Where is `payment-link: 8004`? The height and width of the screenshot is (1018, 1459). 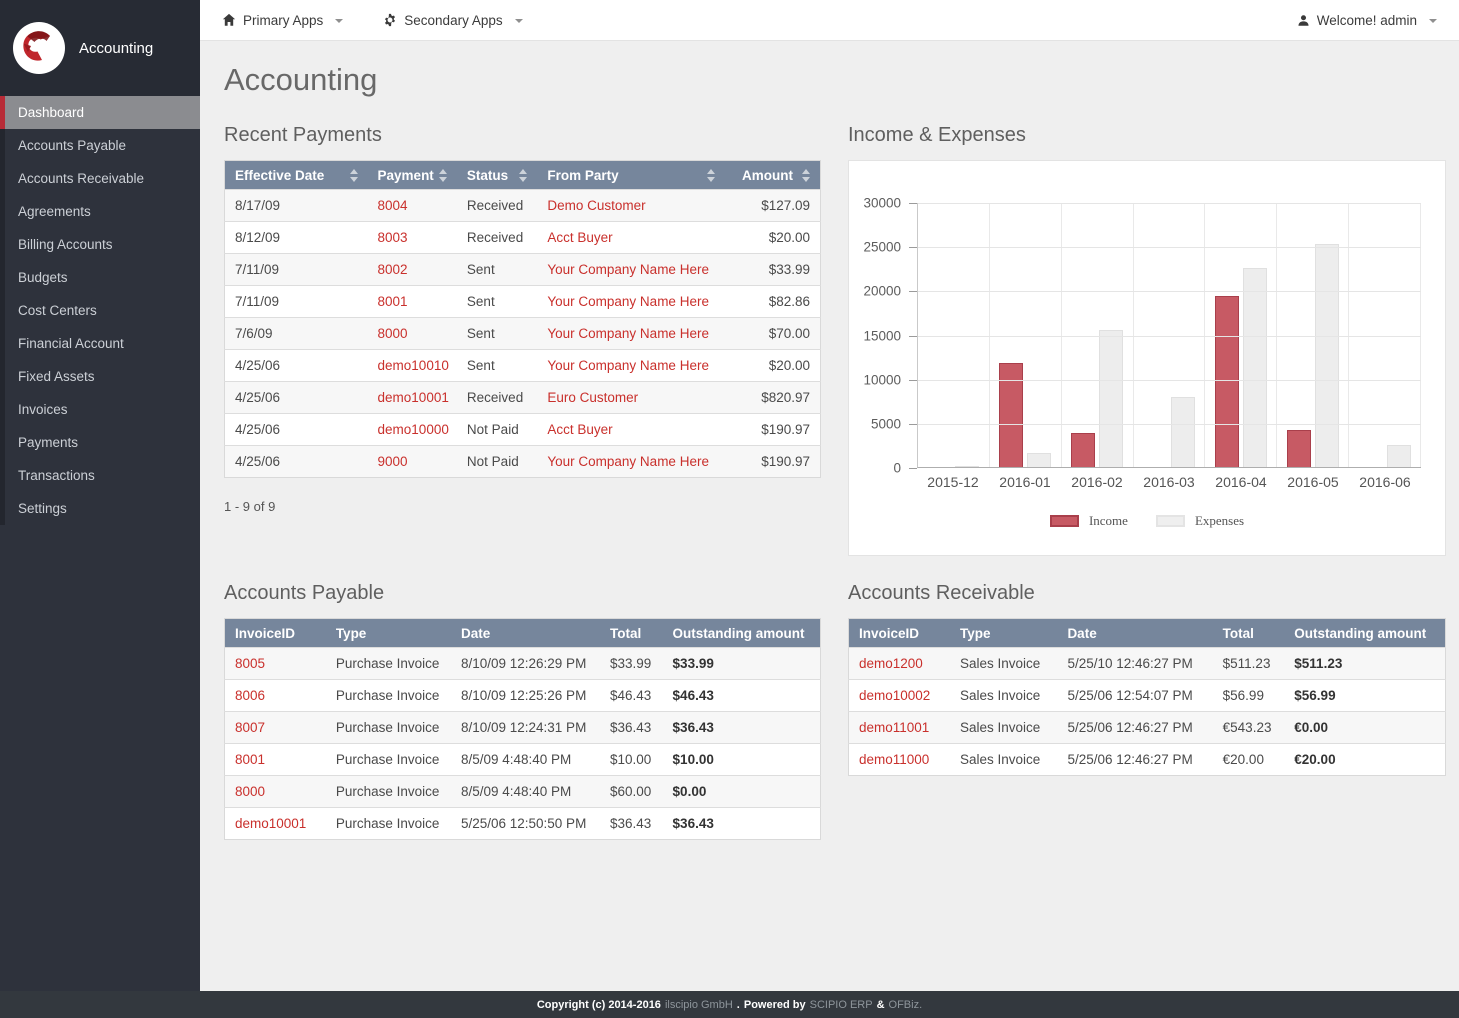
payment-link: 8004 is located at coordinates (392, 205).